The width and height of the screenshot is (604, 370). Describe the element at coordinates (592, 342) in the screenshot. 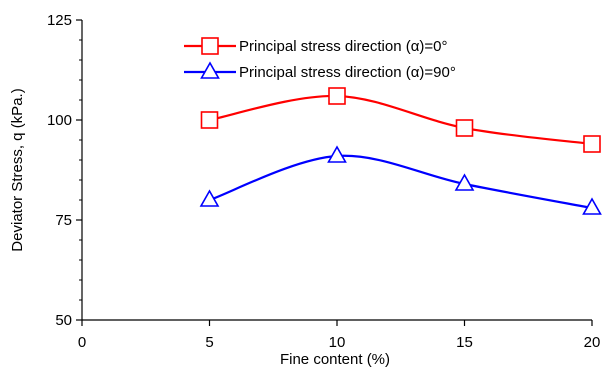

I see `x-tick-label: 20` at that location.